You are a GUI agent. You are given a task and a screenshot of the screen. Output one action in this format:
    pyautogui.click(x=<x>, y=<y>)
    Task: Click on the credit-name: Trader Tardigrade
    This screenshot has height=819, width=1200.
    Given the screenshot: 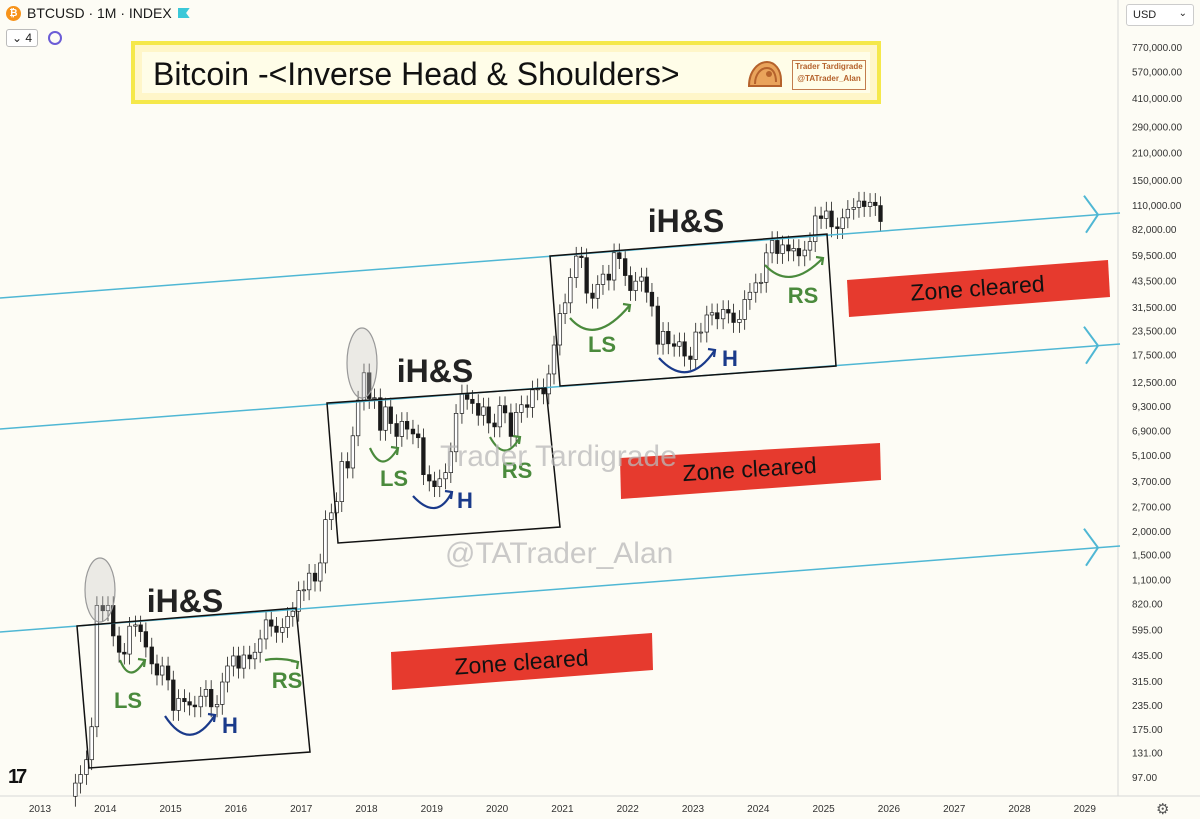 What is the action you would take?
    pyautogui.click(x=829, y=66)
    